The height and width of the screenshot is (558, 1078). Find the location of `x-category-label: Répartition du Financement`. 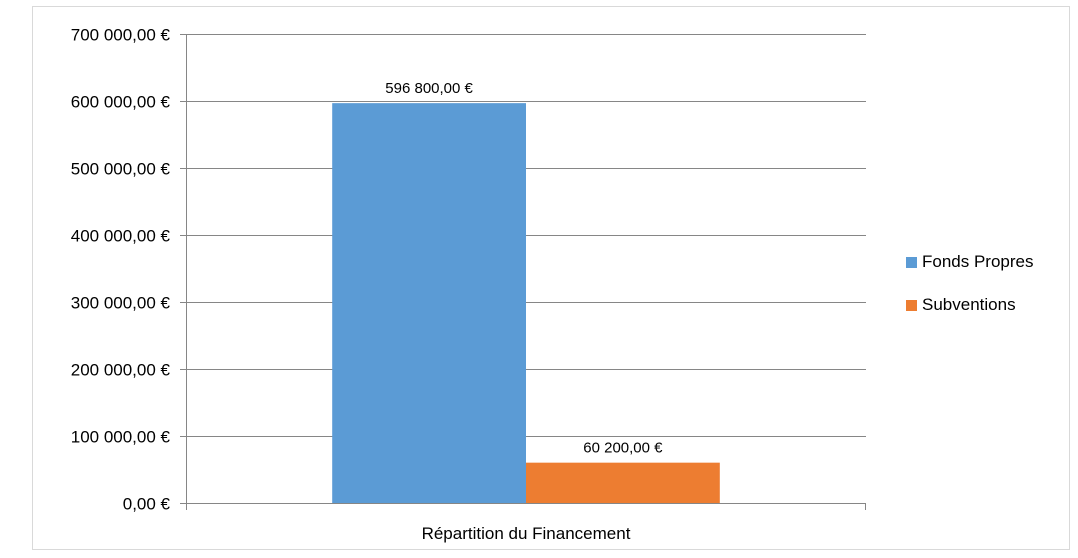

x-category-label: Répartition du Financement is located at coordinates (526, 533).